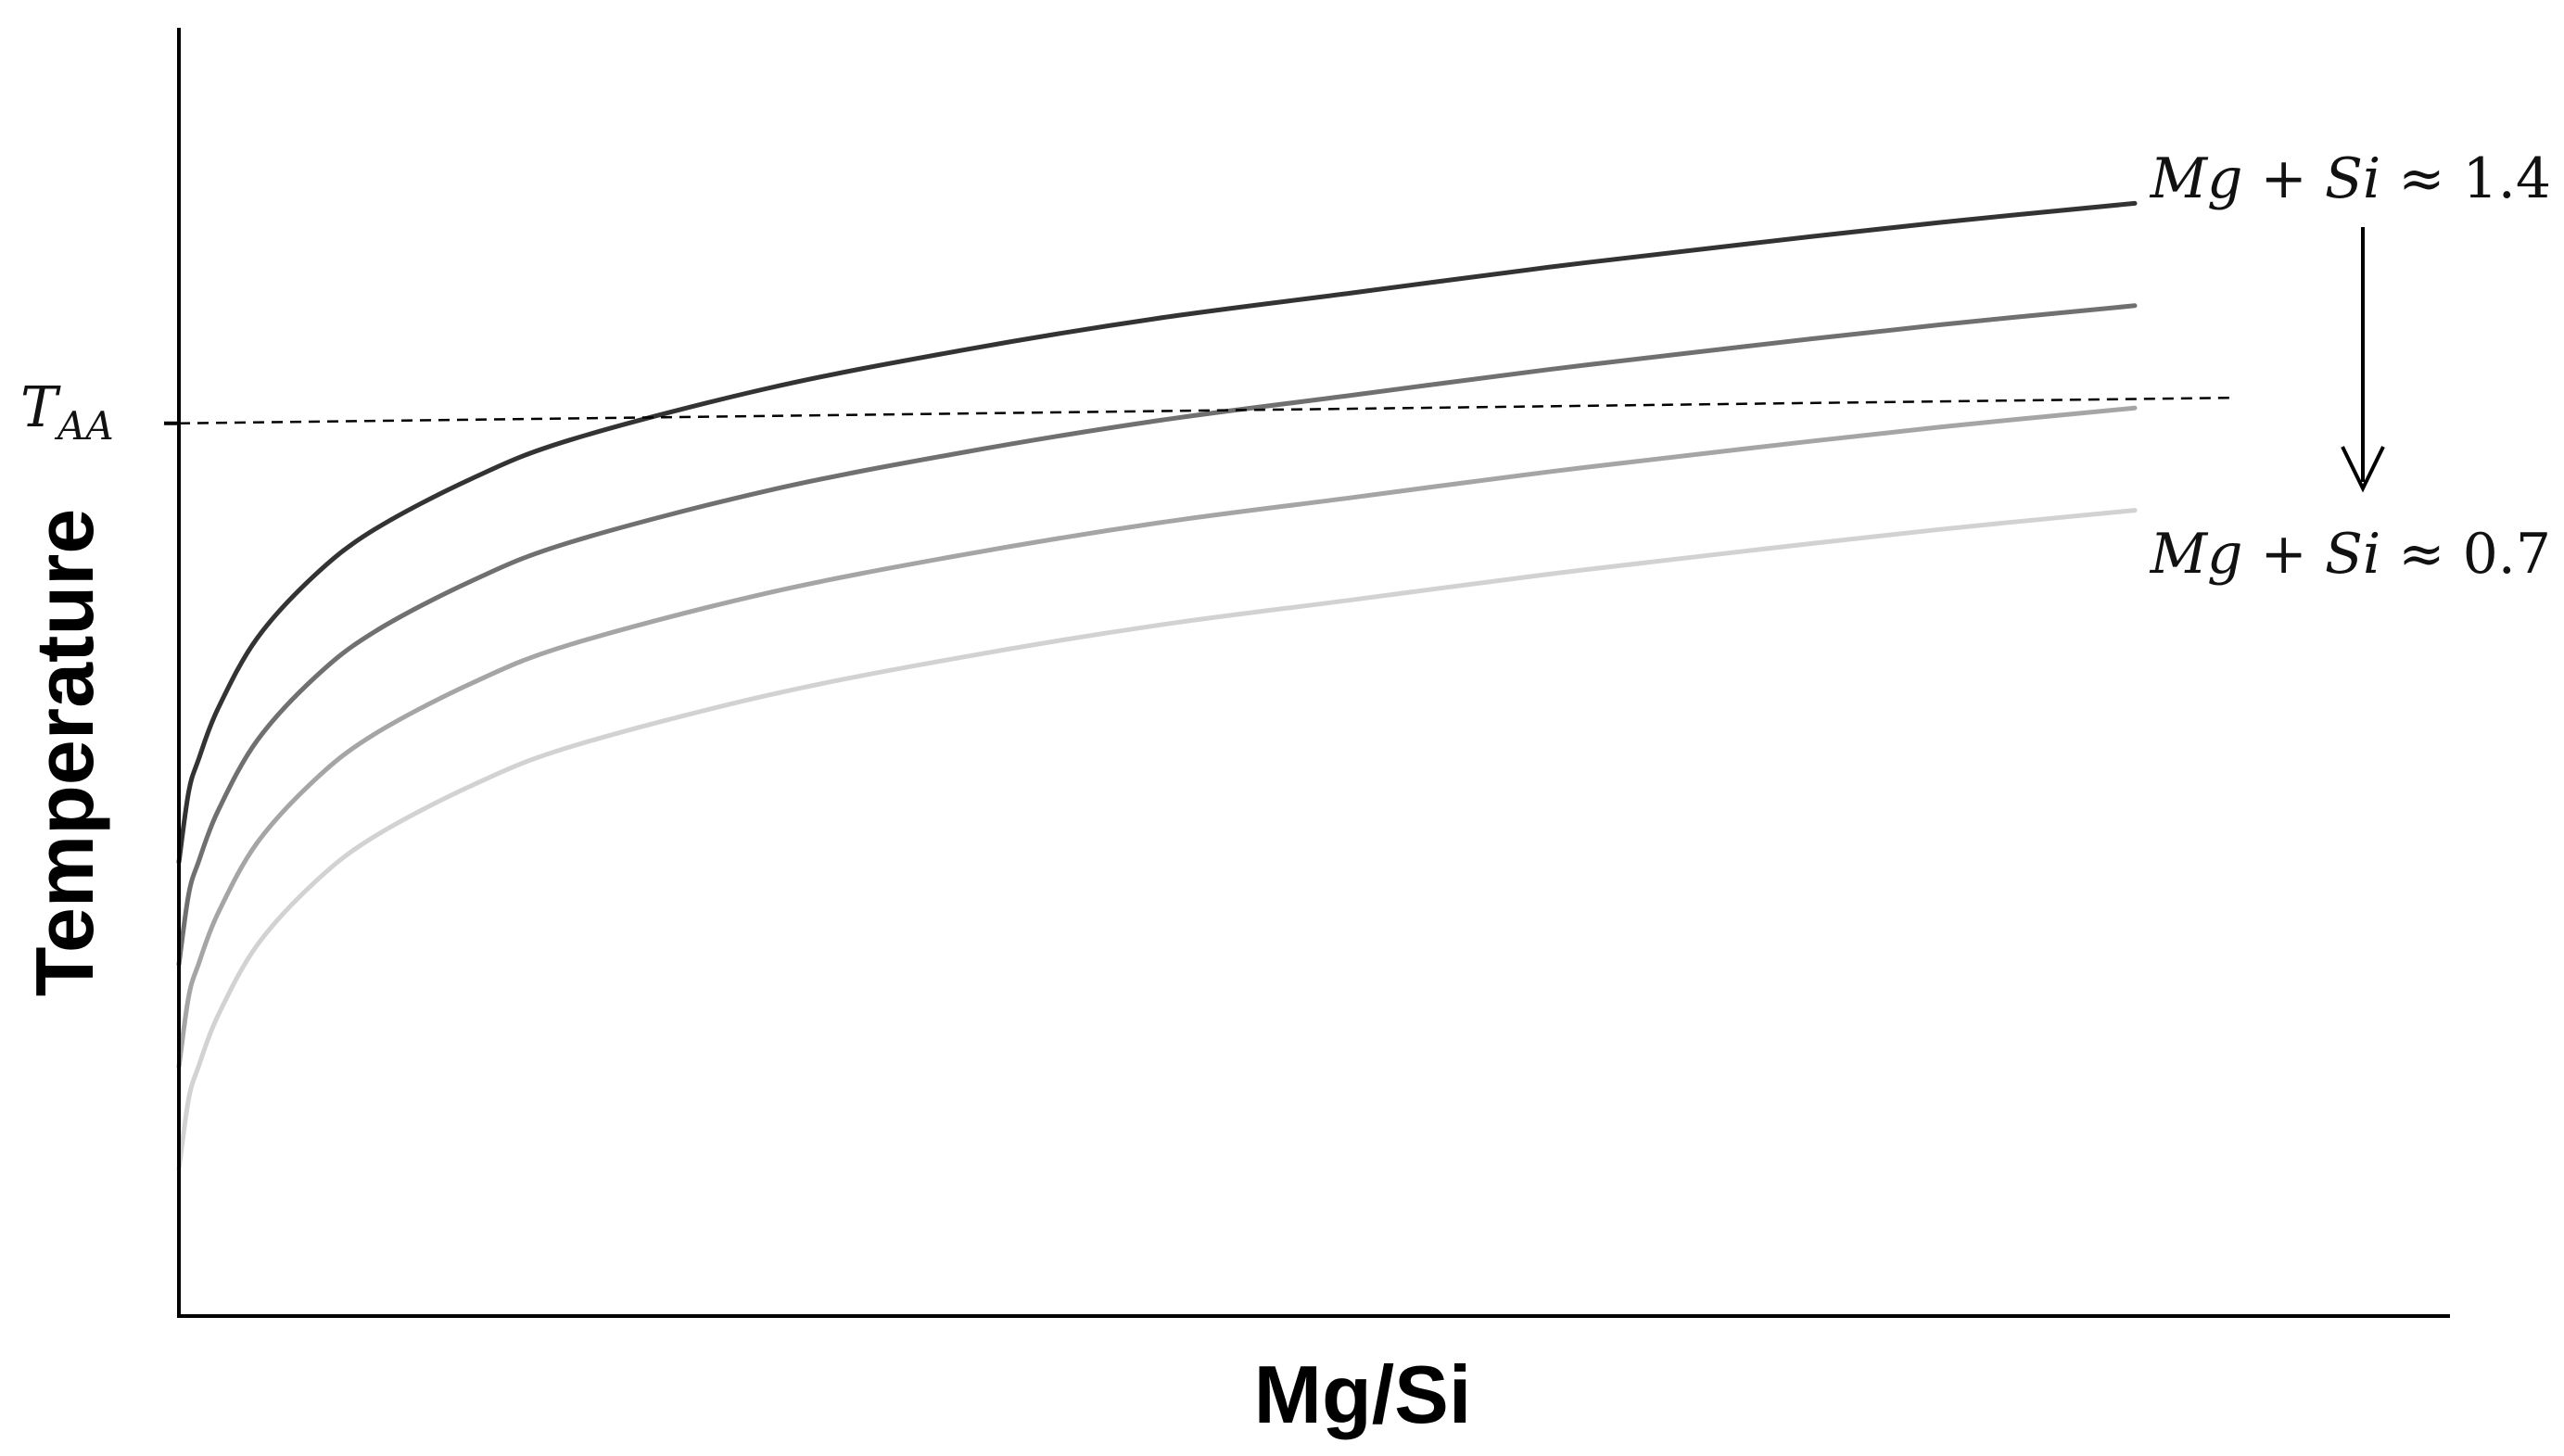  I want to click on reference-line-label-main: T, so click(40, 407).